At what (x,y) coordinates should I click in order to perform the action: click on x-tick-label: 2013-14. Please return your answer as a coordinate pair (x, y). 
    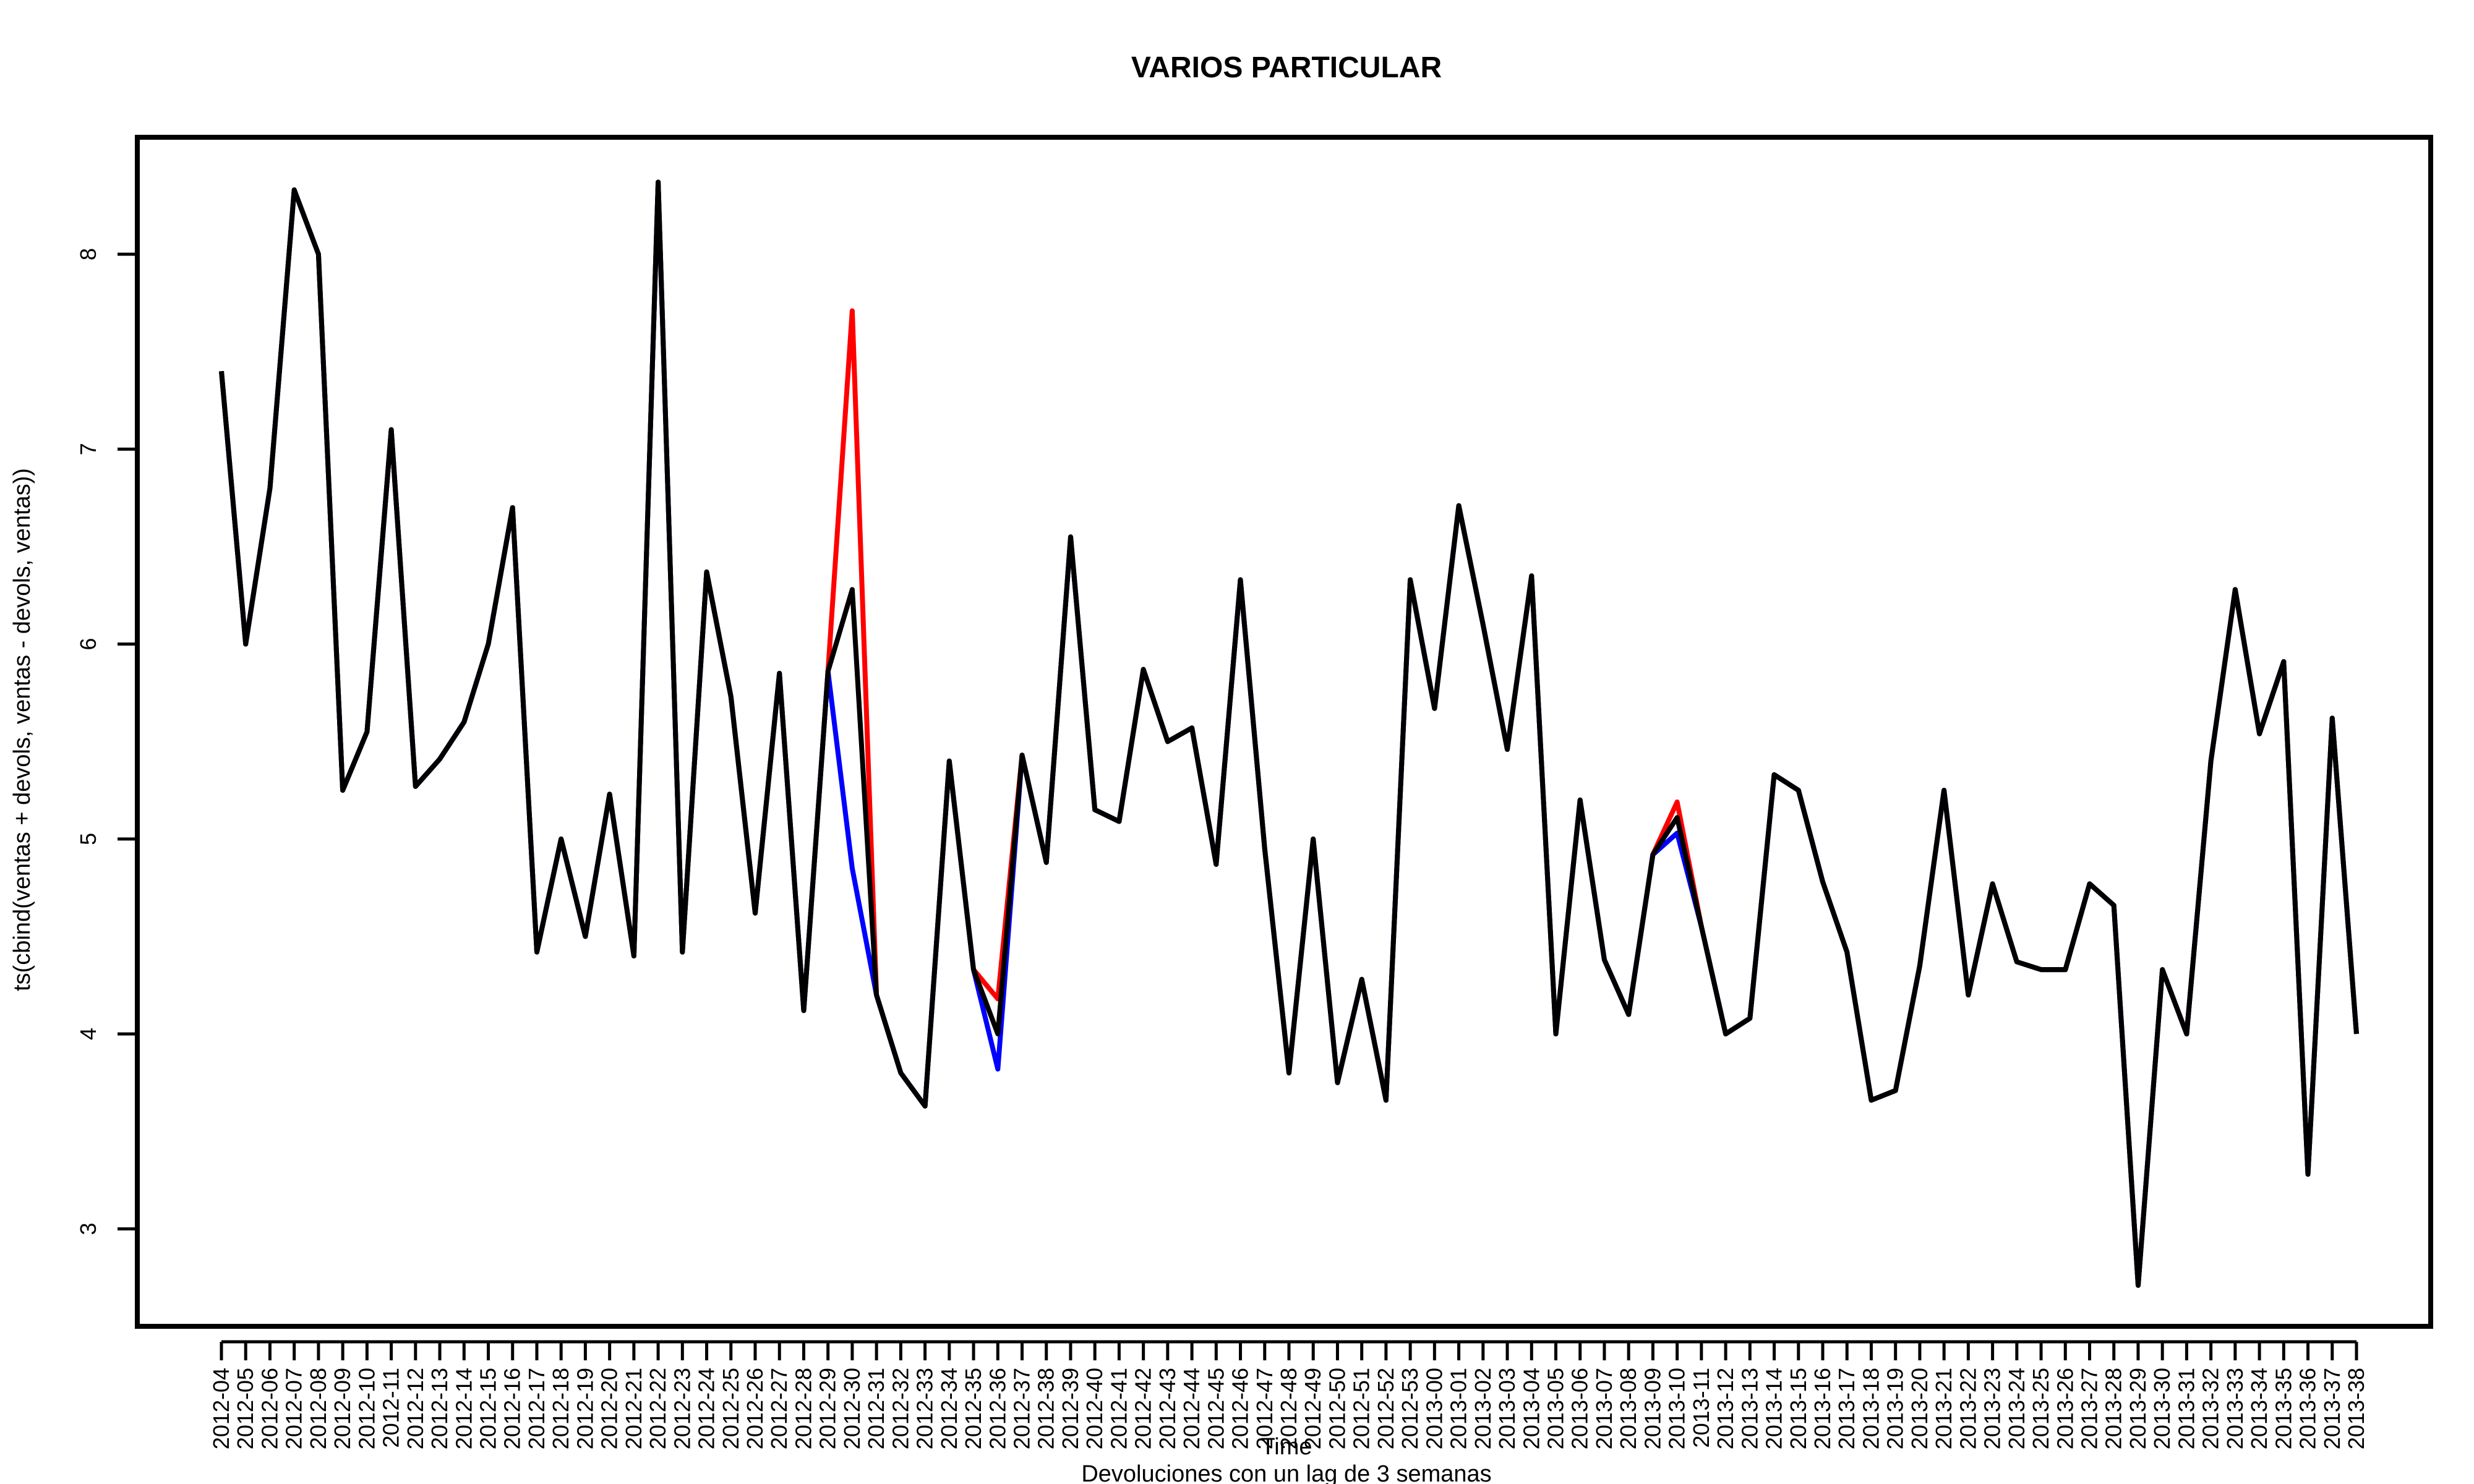
    Looking at the image, I should click on (1774, 1408).